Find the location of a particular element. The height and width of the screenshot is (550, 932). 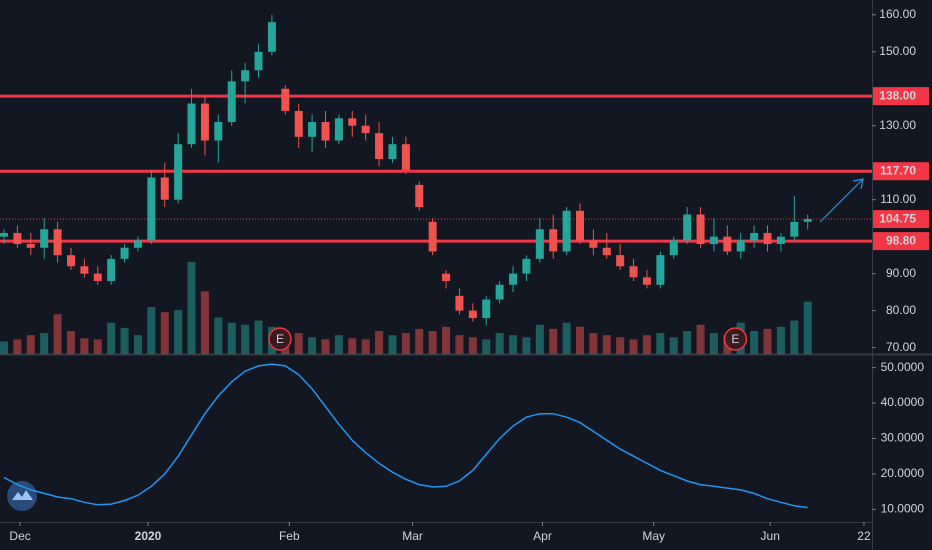

trend-arrow is located at coordinates (841, 201).